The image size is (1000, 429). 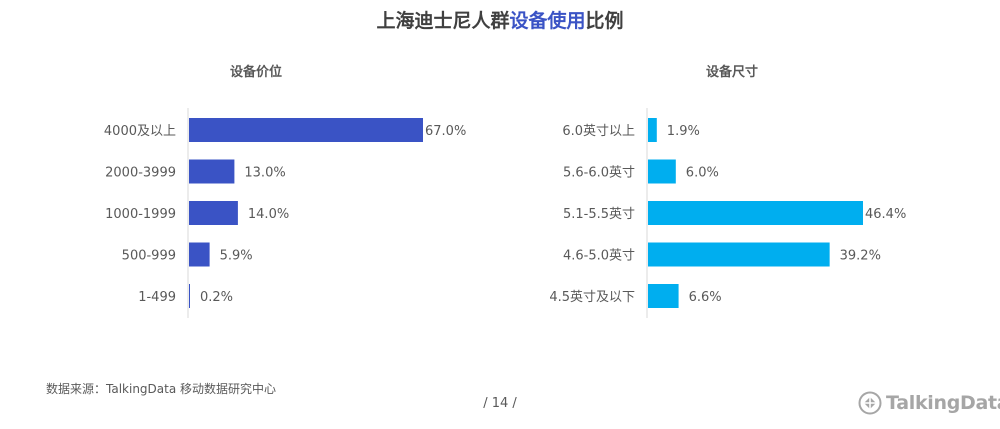 I want to click on price-value-label: 0.2%, so click(x=216, y=297).